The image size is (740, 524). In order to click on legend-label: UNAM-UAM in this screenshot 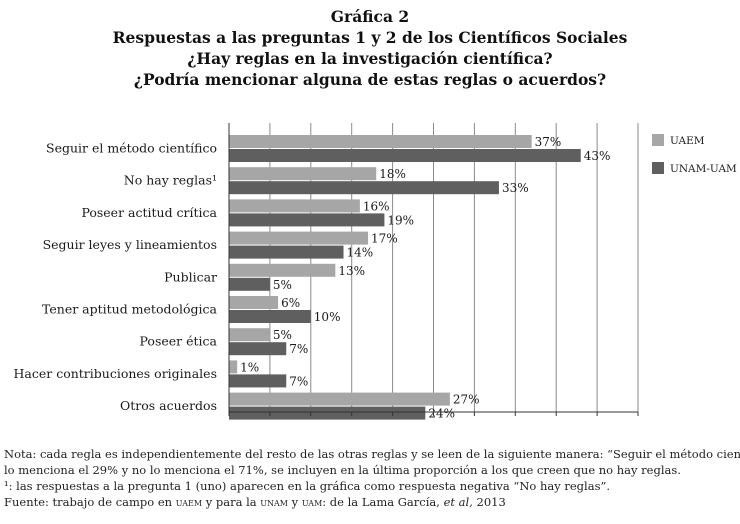, I will do `click(703, 169)`.